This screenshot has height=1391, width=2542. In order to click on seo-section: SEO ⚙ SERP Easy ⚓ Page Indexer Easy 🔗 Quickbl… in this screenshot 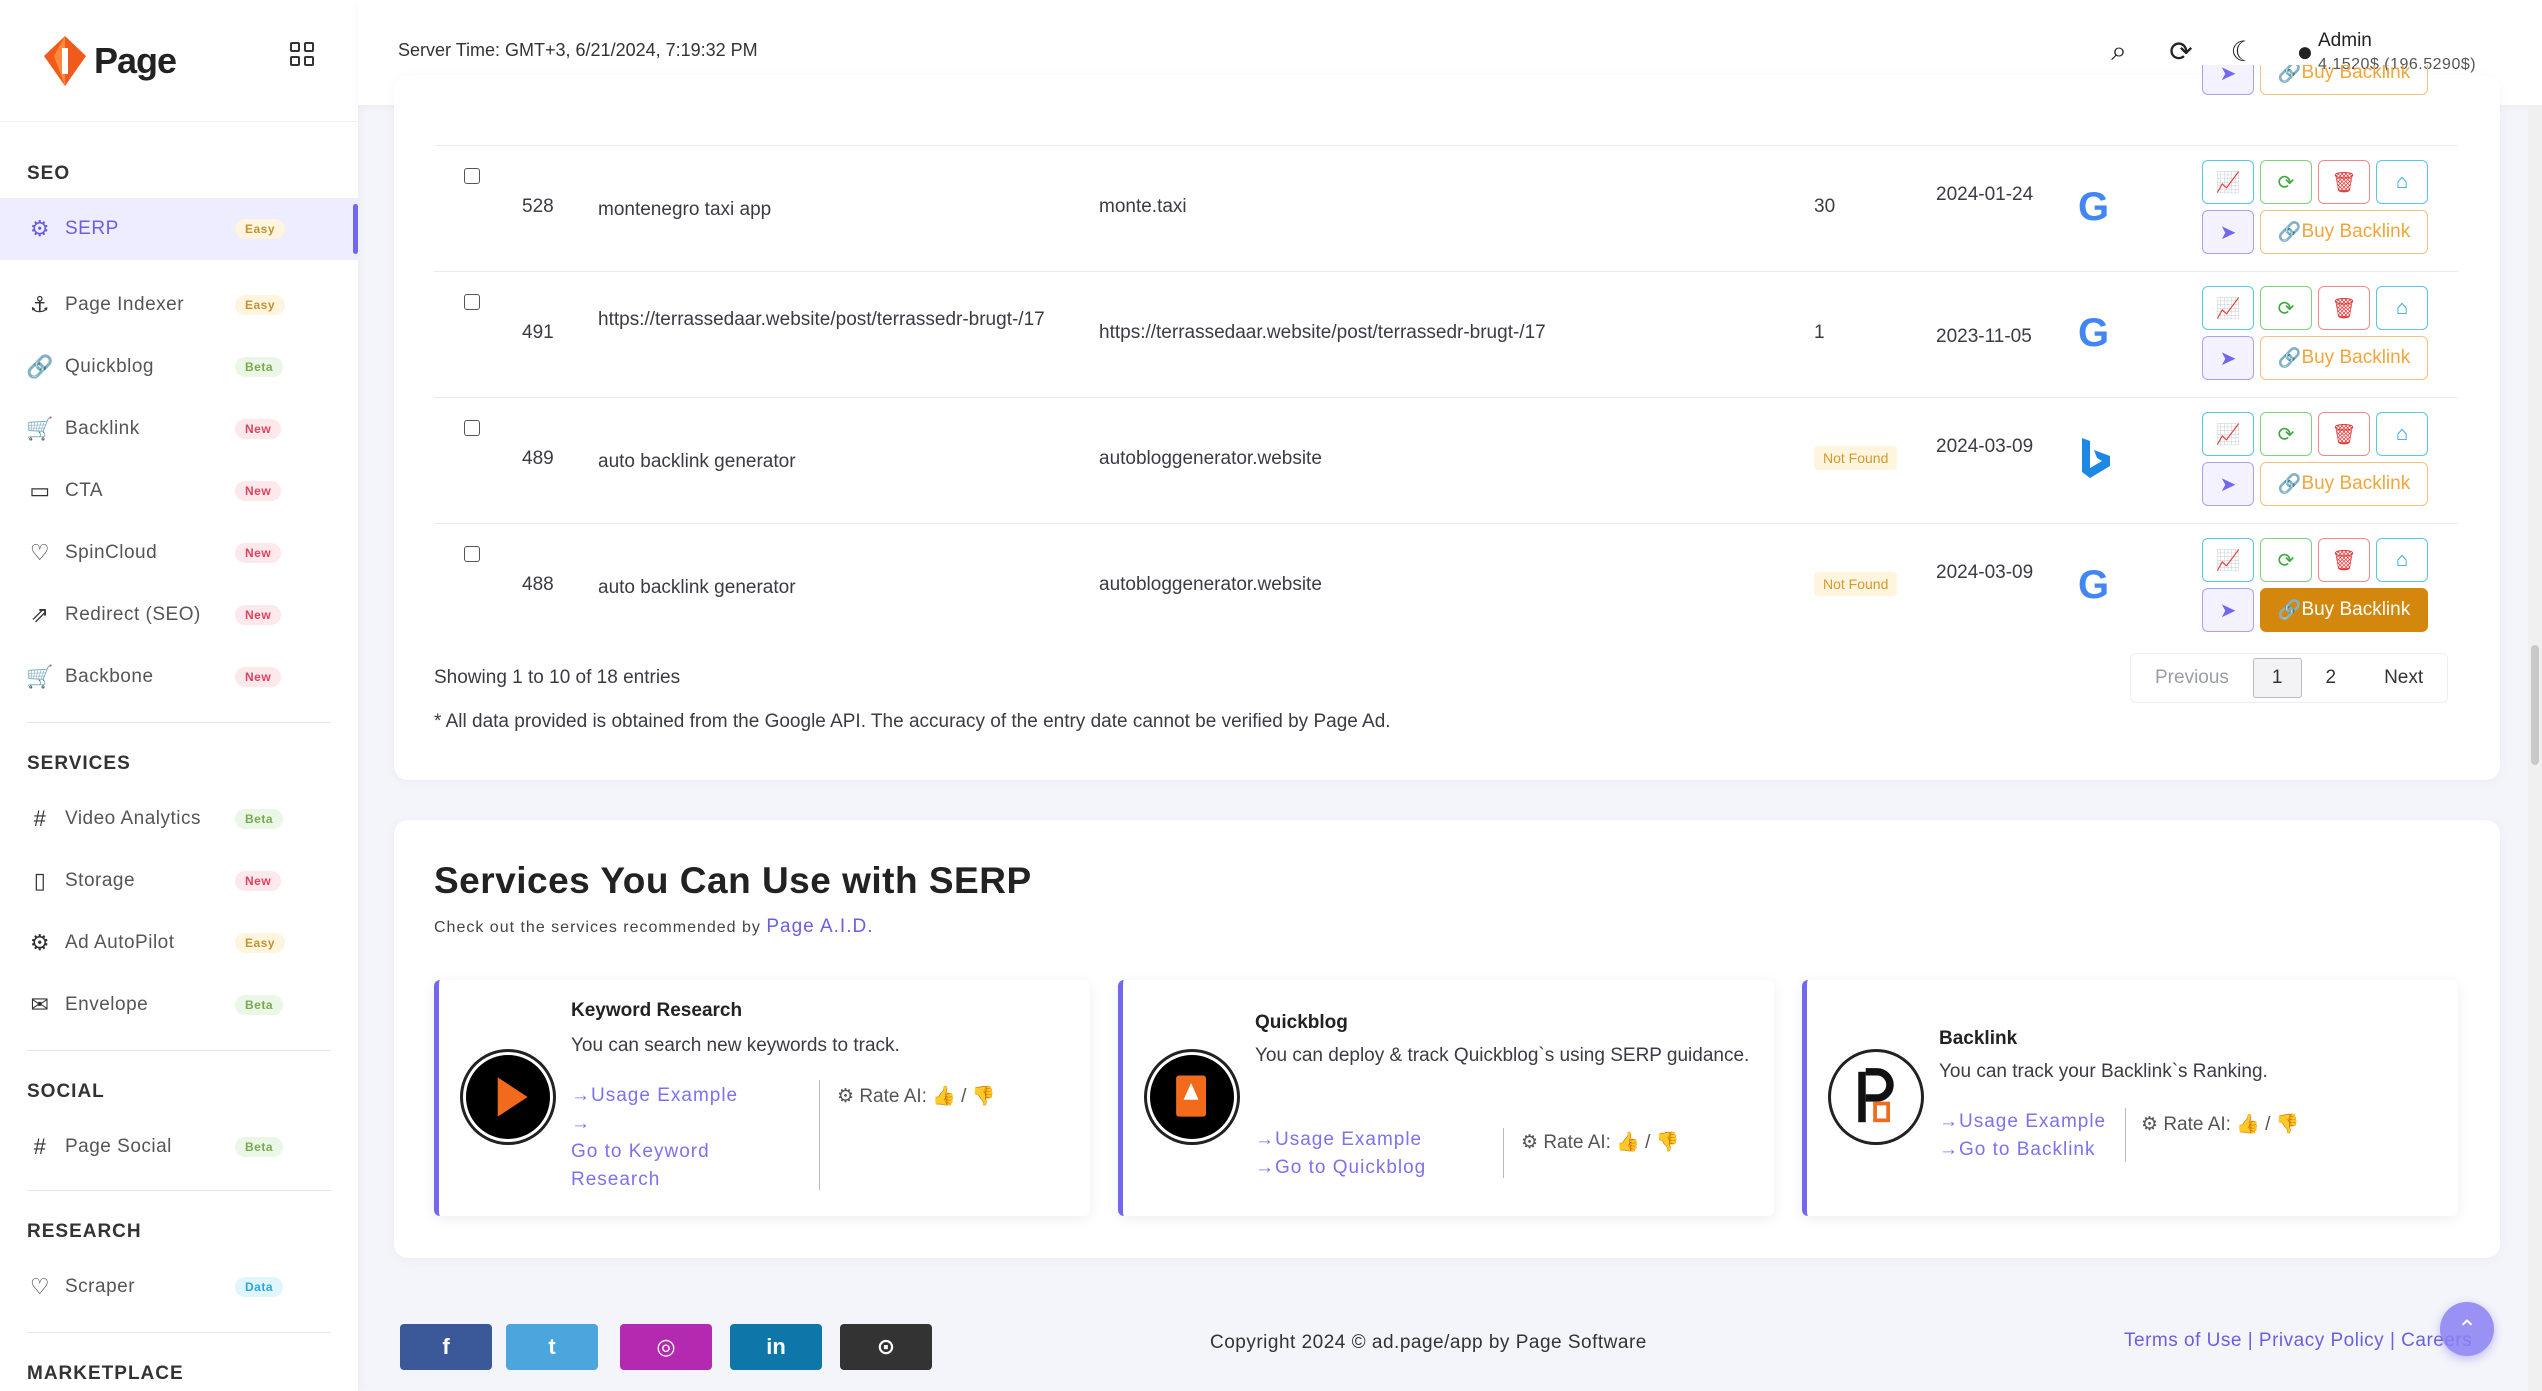, I will do `click(179, 429)`.